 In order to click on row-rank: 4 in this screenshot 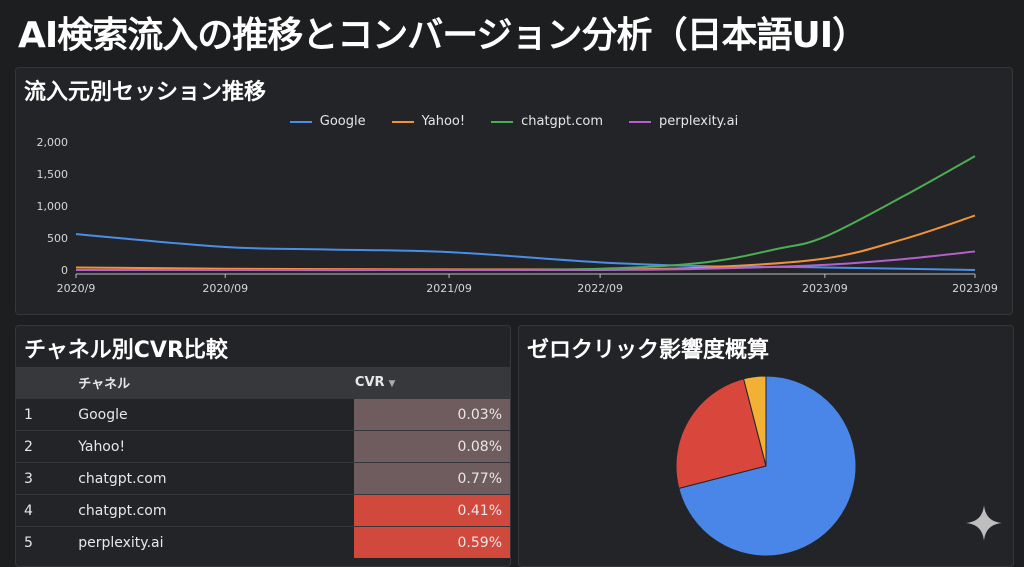, I will do `click(38, 510)`.